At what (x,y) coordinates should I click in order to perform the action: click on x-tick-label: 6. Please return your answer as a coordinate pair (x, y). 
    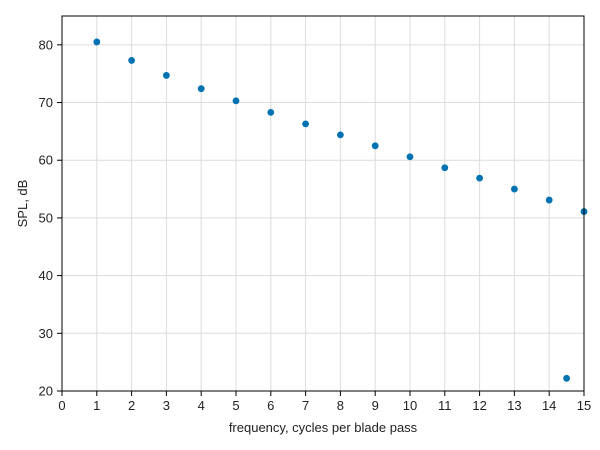
    Looking at the image, I should click on (270, 405).